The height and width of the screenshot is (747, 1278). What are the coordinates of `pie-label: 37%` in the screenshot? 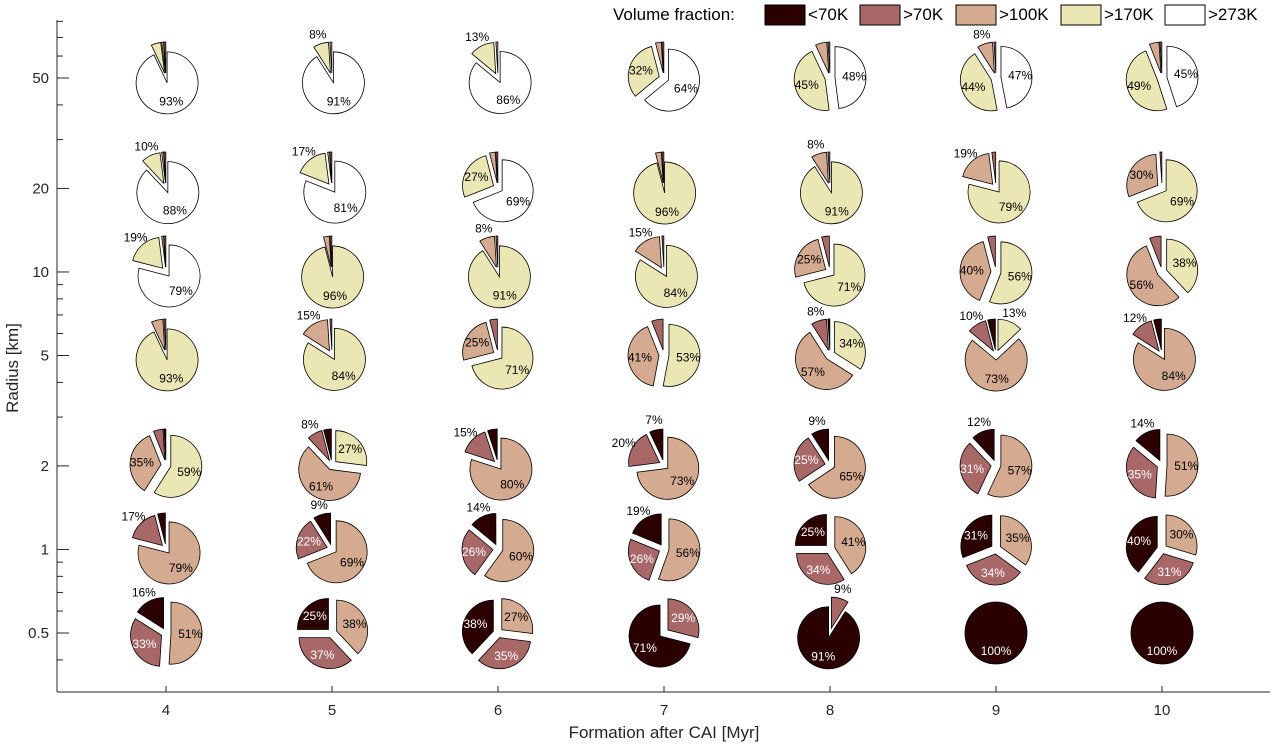 It's located at (322, 655).